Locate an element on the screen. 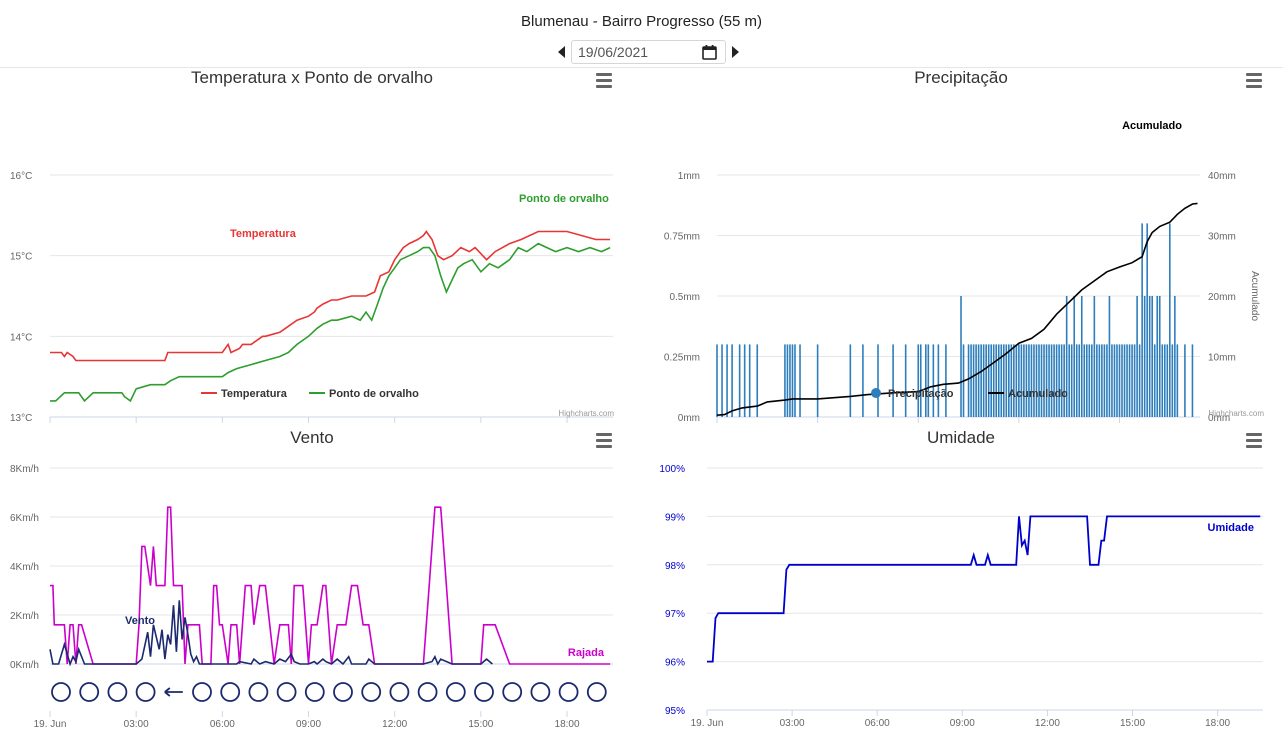 This screenshot has width=1283, height=742. calendar-icon is located at coordinates (709, 52).